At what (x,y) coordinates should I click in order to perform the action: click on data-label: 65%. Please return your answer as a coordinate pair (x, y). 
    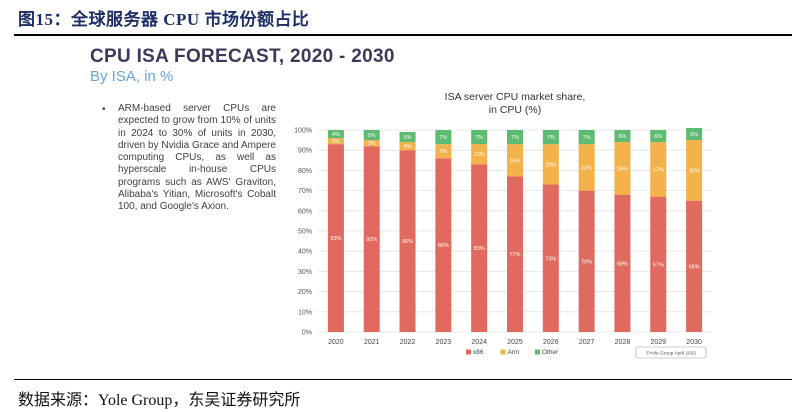
    Looking at the image, I should click on (694, 267).